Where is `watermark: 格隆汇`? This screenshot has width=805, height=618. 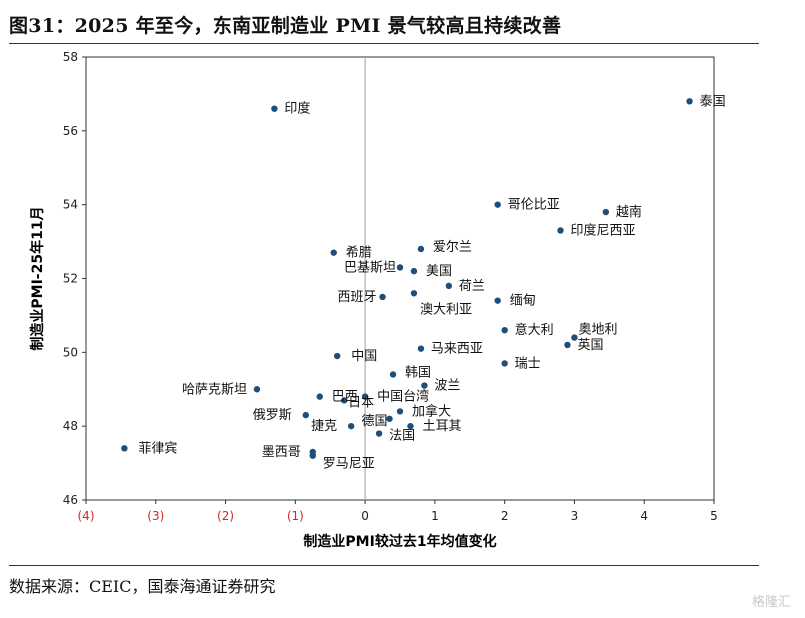 watermark: 格隆汇 is located at coordinates (771, 602).